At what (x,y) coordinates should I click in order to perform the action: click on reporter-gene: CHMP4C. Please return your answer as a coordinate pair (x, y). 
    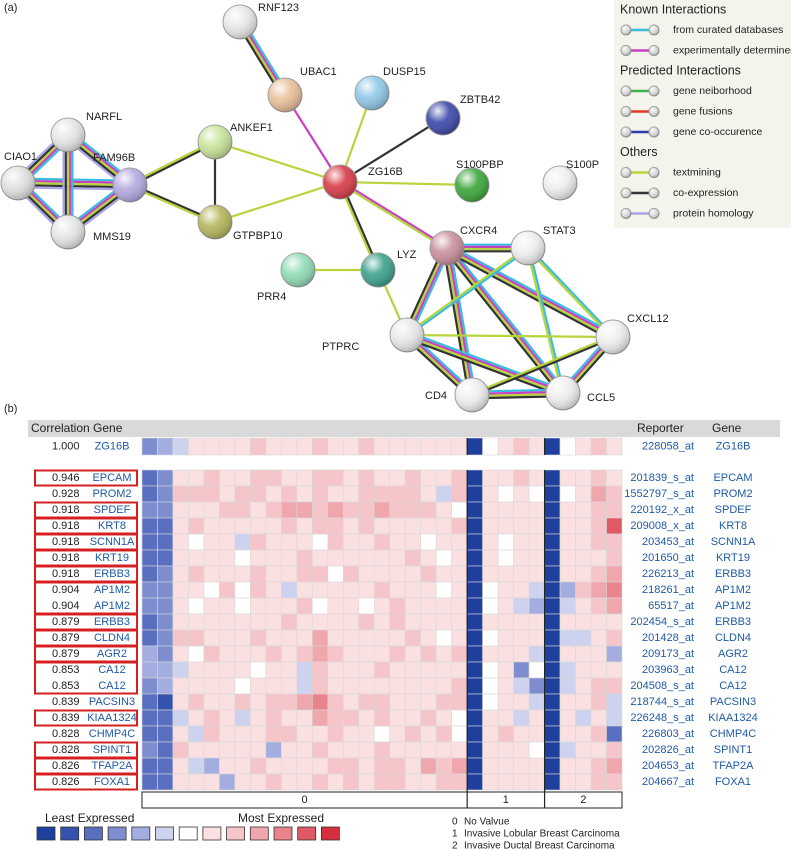
    Looking at the image, I should click on (733, 734).